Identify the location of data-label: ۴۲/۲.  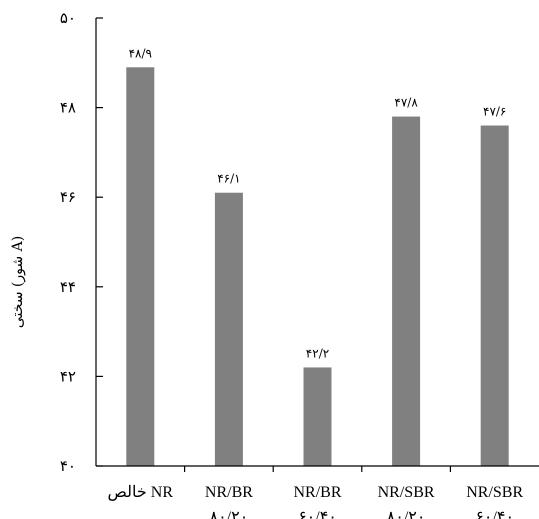
(317, 353).